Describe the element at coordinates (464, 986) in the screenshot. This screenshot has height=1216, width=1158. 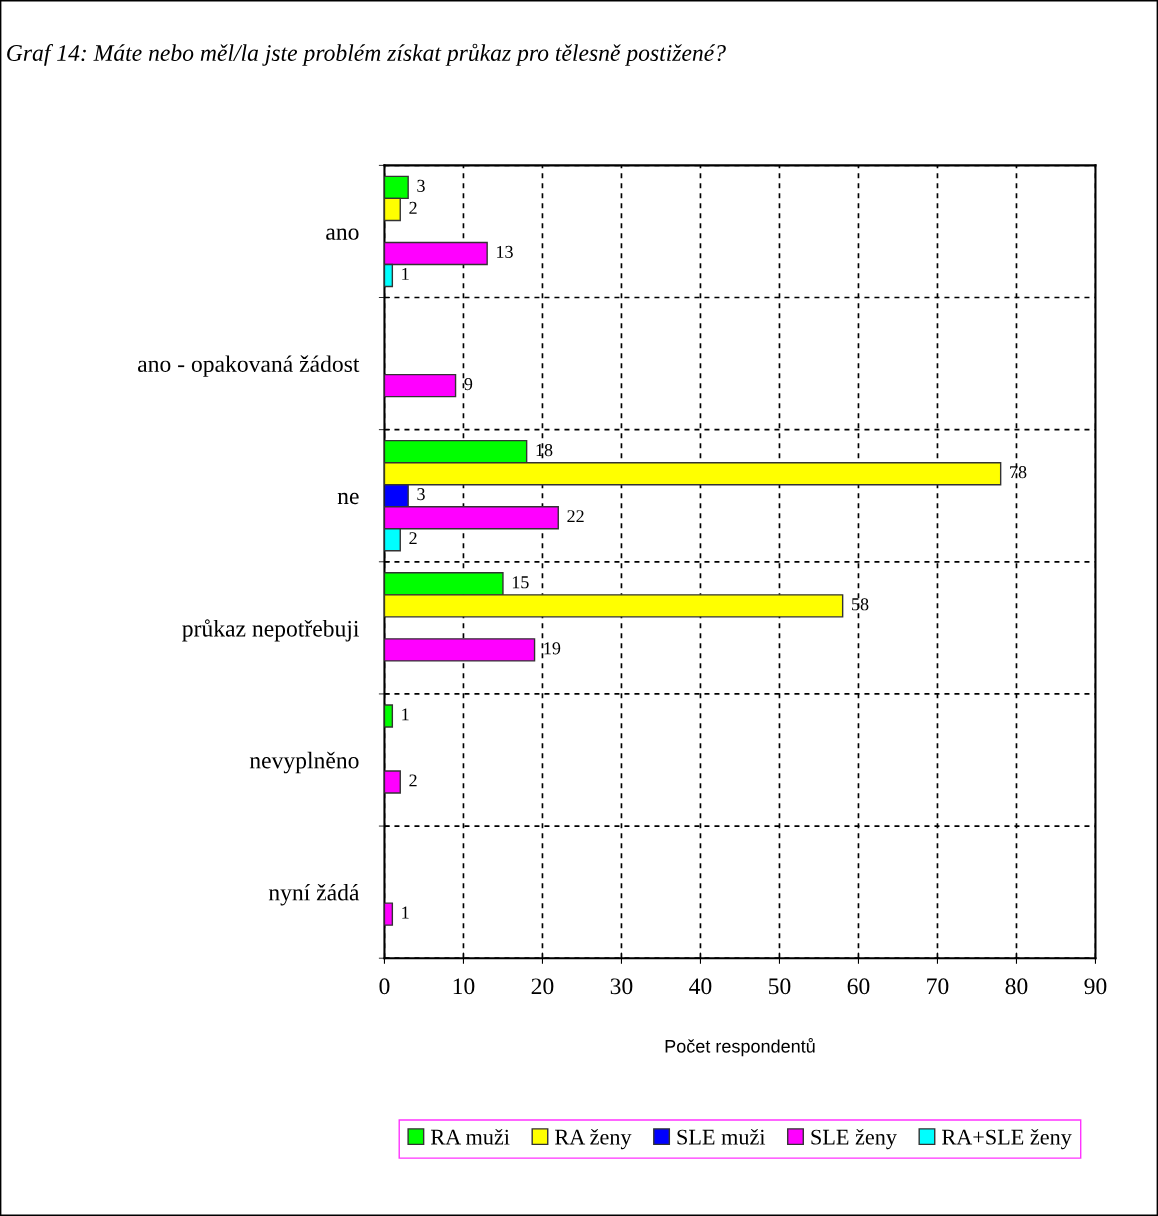
I see `x-tick-label: 10` at that location.